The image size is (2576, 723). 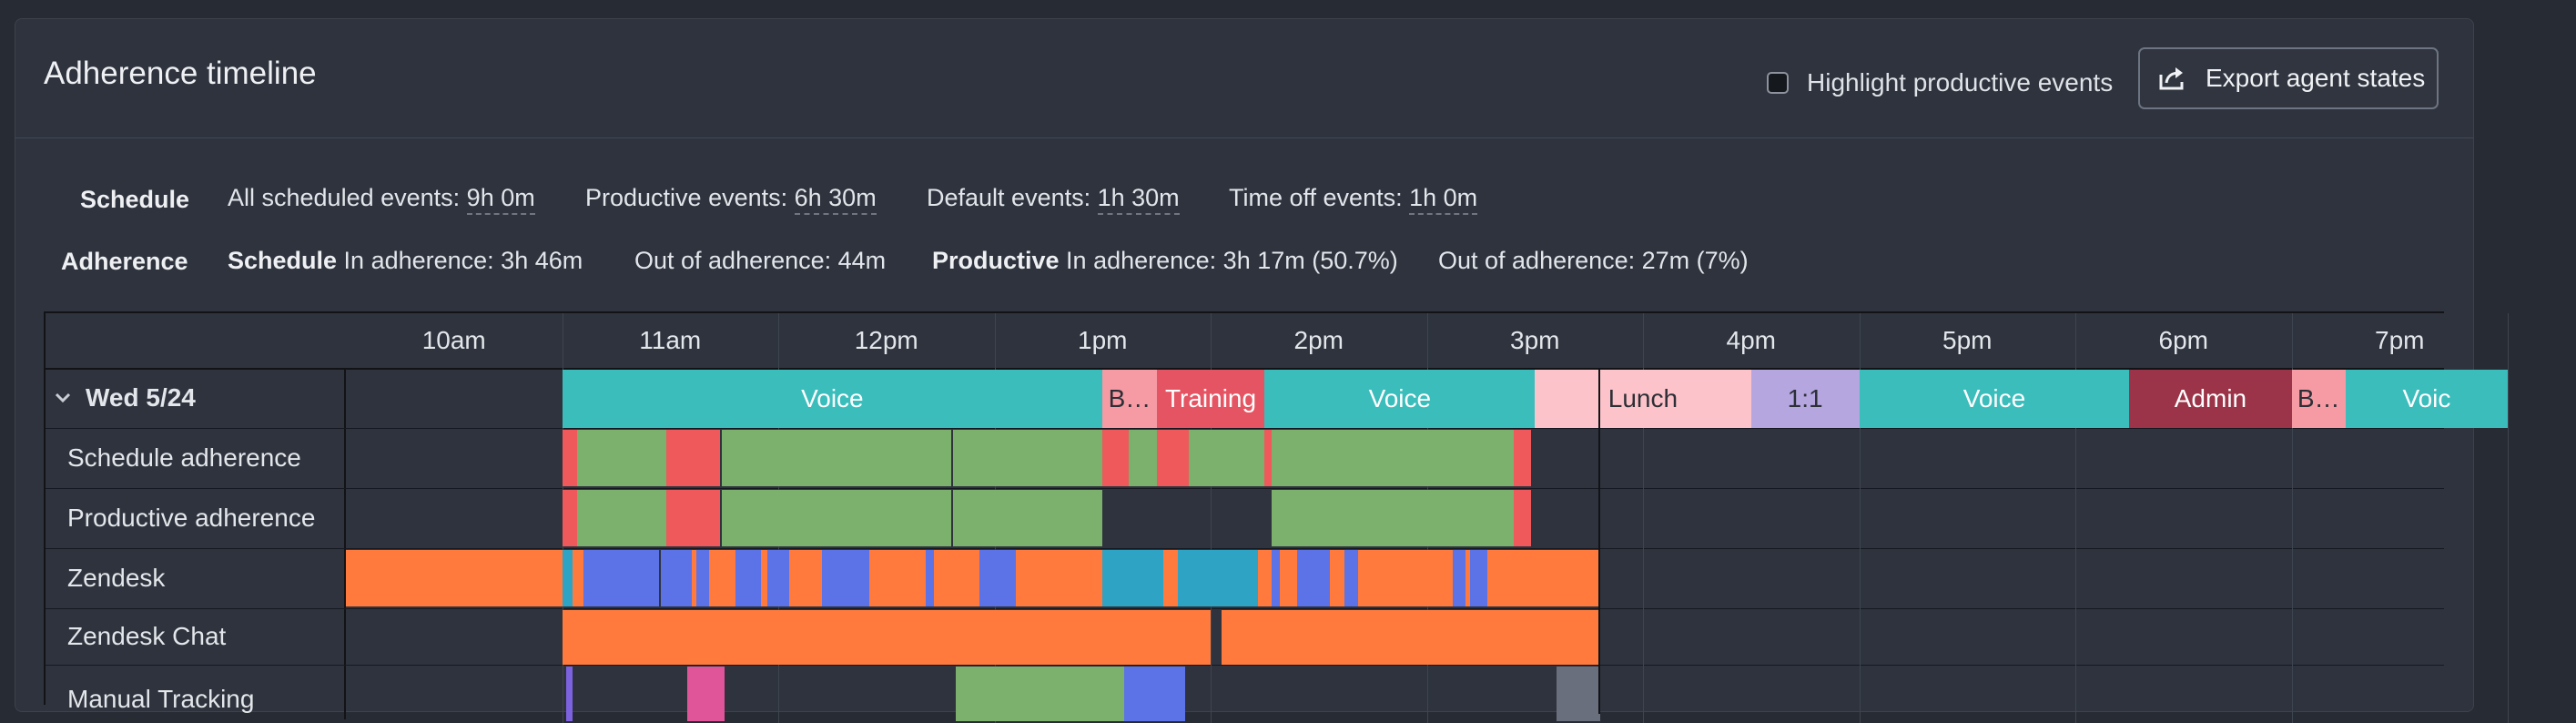 I want to click on highlight-productive-checkbox, so click(x=1778, y=83).